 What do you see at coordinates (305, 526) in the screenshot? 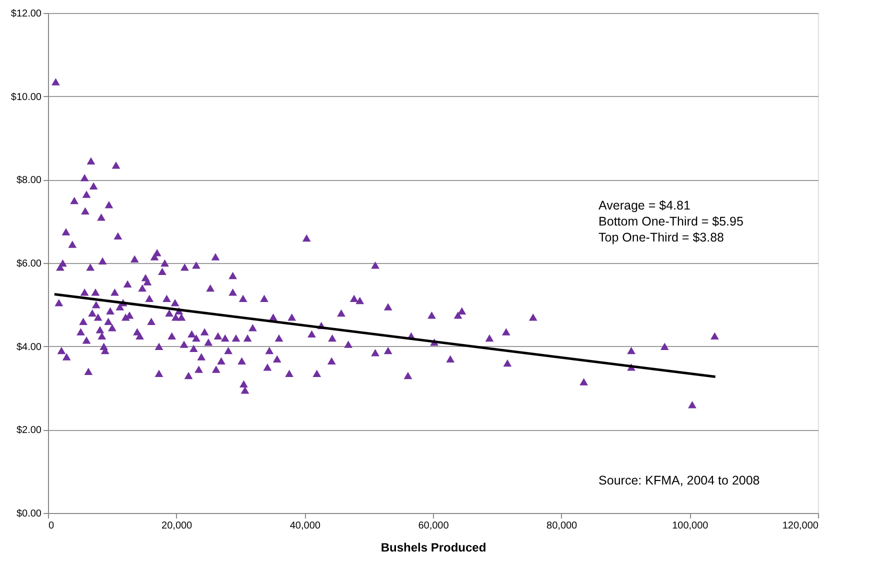
I see `x-tick-label: 40,000` at bounding box center [305, 526].